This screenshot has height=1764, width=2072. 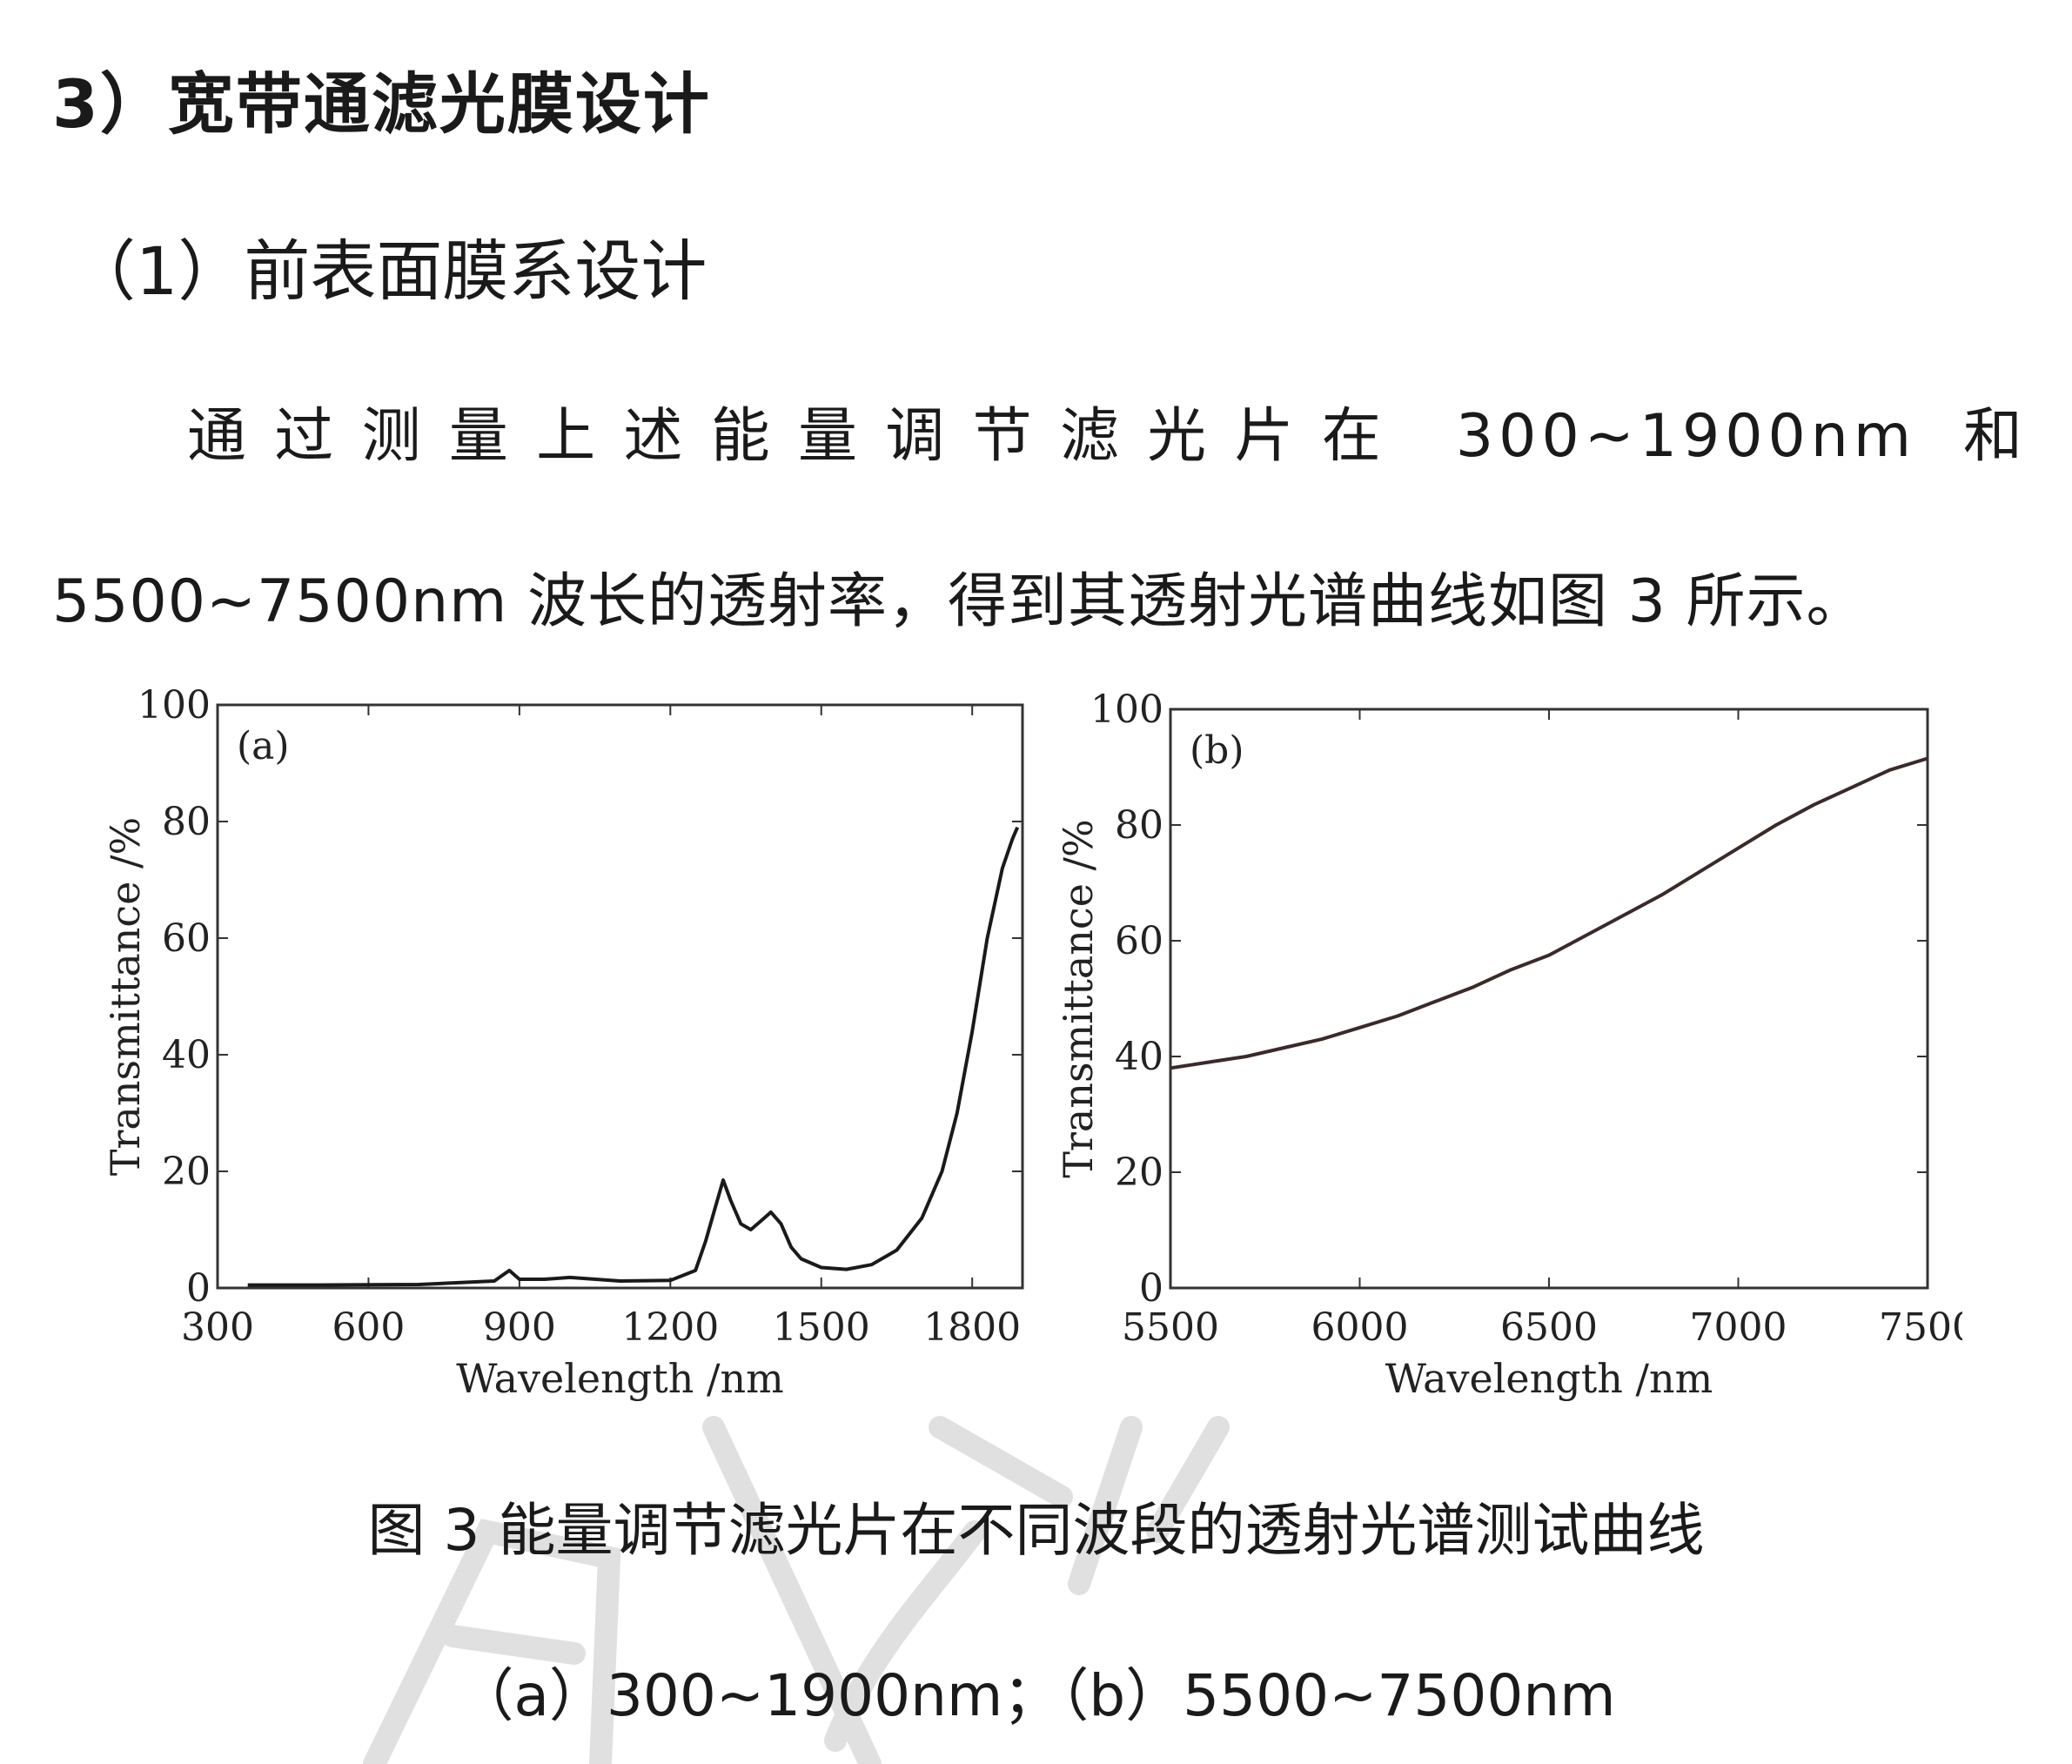 What do you see at coordinates (959, 601) in the screenshot?
I see `paragraph-line-2: 5500~7500nm 波长的透射率，得到其透射光谱曲线如图 3 所示。` at bounding box center [959, 601].